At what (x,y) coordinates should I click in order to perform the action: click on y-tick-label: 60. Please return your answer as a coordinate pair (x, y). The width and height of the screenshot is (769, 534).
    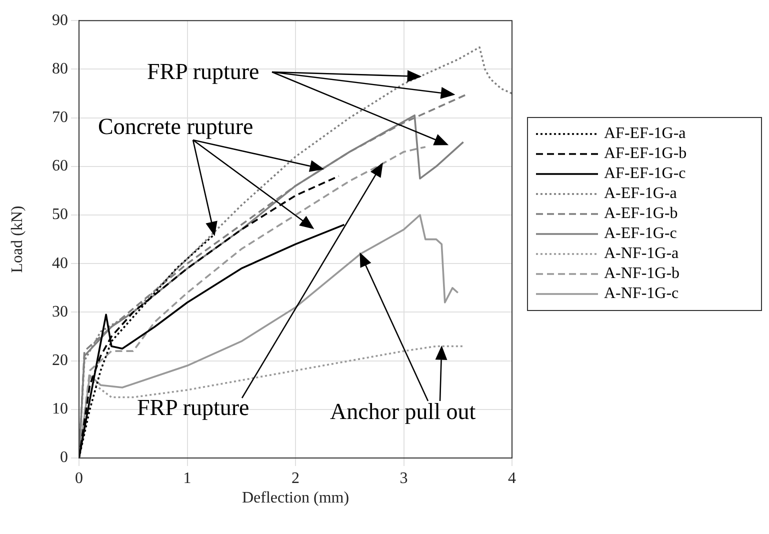
    Looking at the image, I should click on (60, 166).